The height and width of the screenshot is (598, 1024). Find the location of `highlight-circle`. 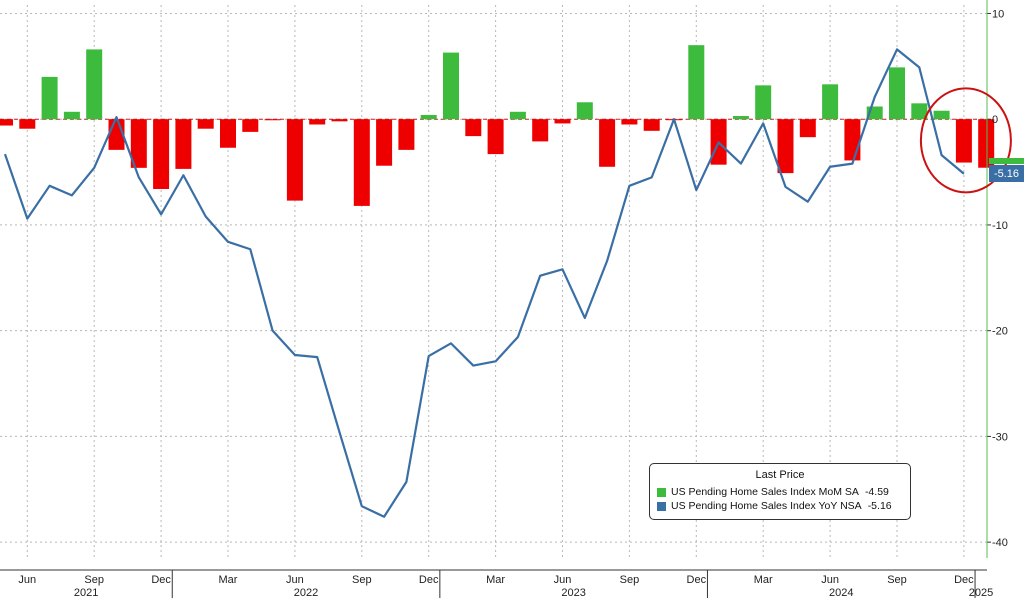

highlight-circle is located at coordinates (965, 140).